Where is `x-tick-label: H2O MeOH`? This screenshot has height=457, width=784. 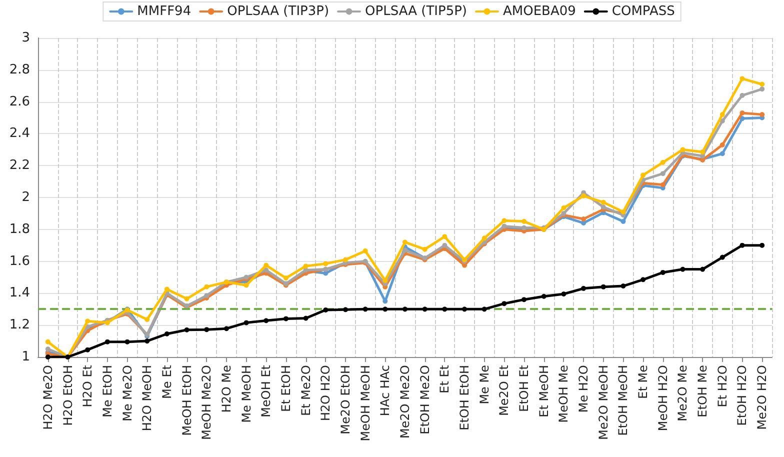
x-tick-label: H2O MeOH is located at coordinates (147, 398).